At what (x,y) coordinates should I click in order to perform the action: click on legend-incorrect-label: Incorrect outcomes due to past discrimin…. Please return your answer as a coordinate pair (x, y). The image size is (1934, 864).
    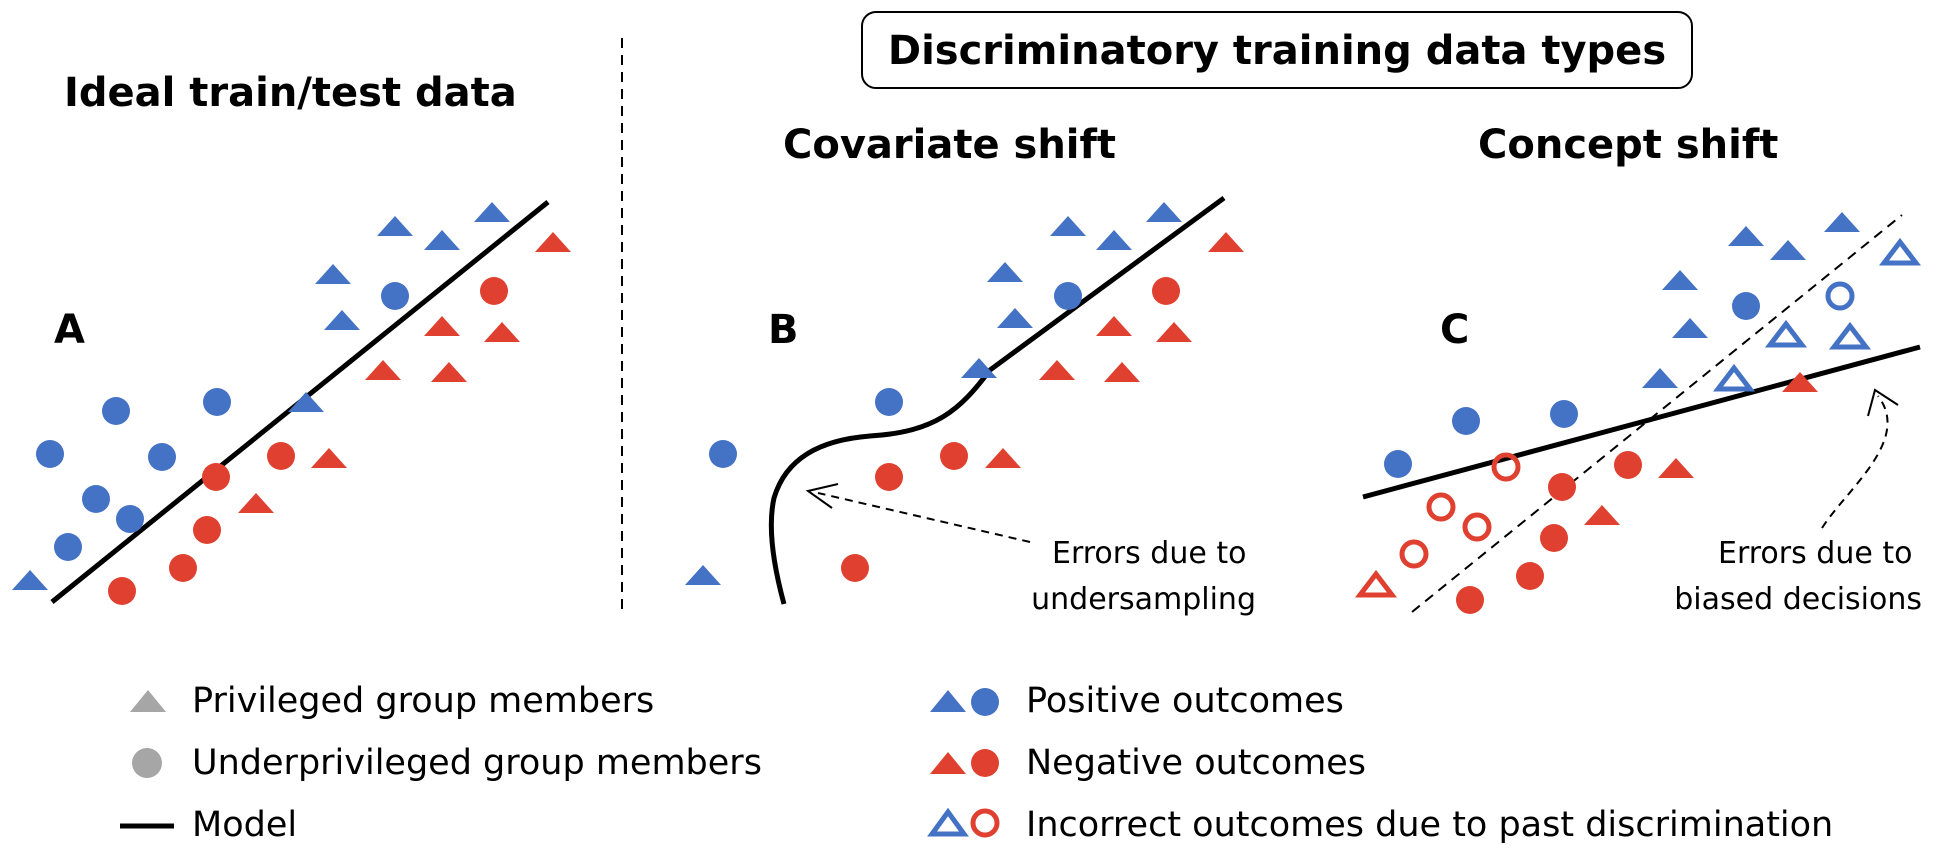
    Looking at the image, I should click on (1429, 825).